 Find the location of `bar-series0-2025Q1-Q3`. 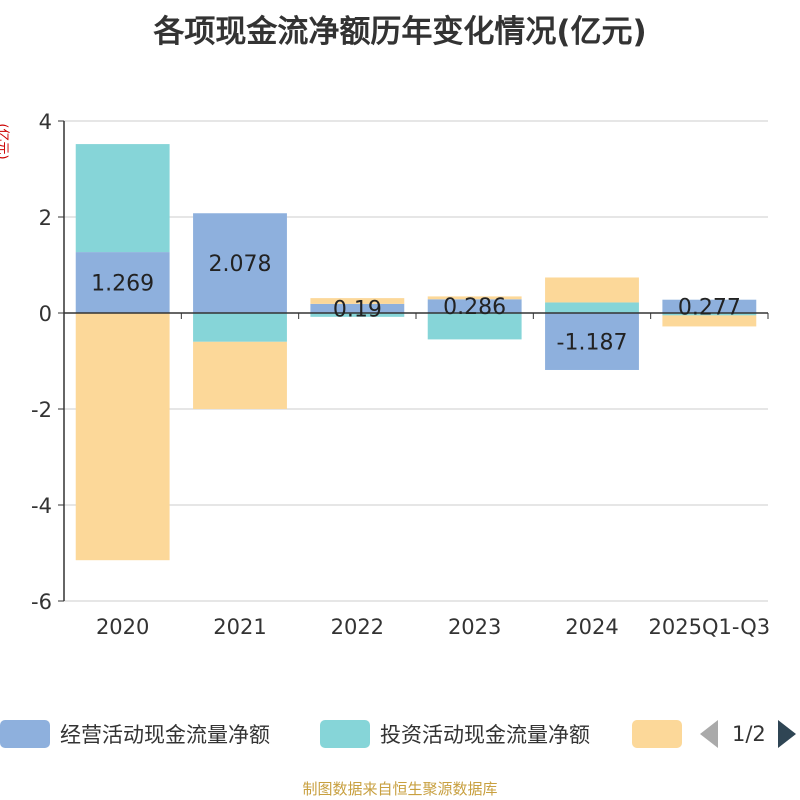

bar-series0-2025Q1-Q3 is located at coordinates (709, 306).